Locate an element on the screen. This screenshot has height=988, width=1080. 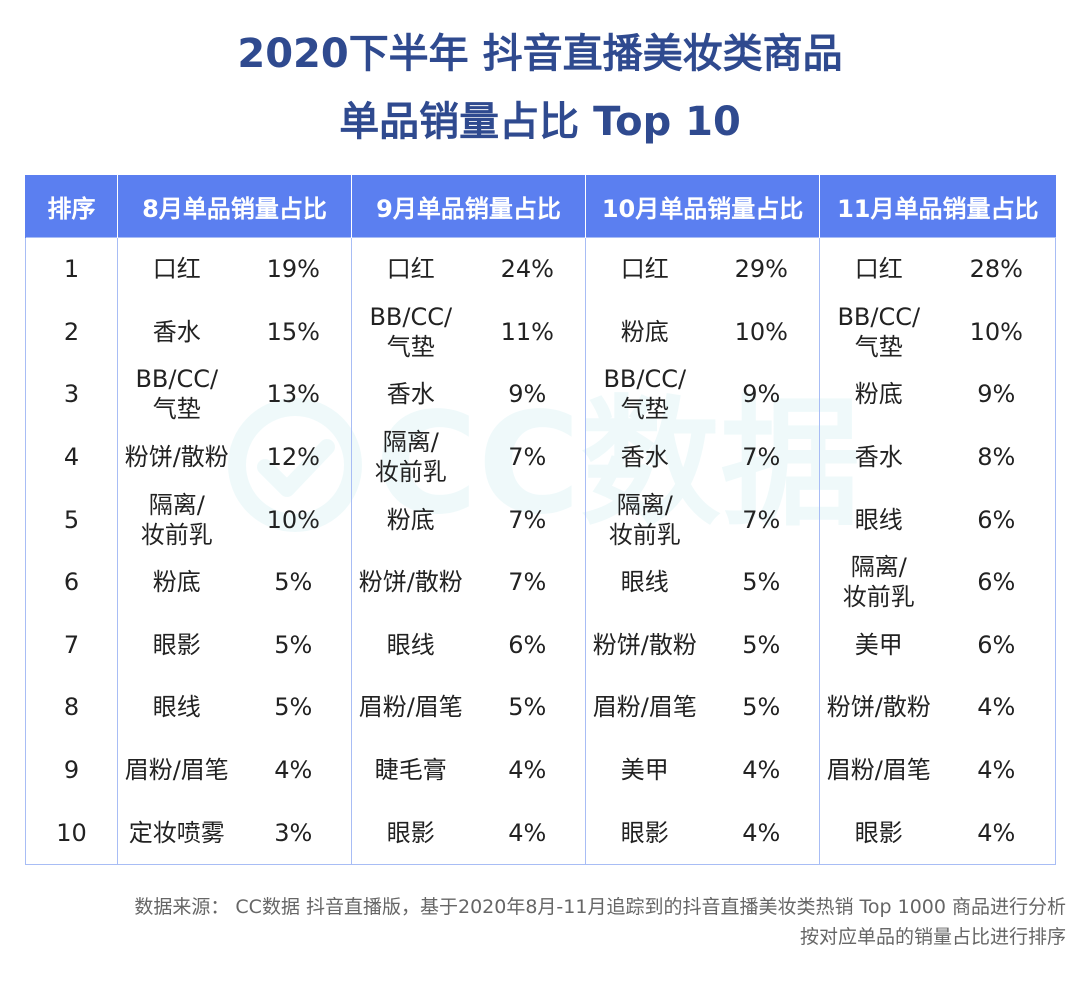
share-cell: 28% is located at coordinates (997, 269).